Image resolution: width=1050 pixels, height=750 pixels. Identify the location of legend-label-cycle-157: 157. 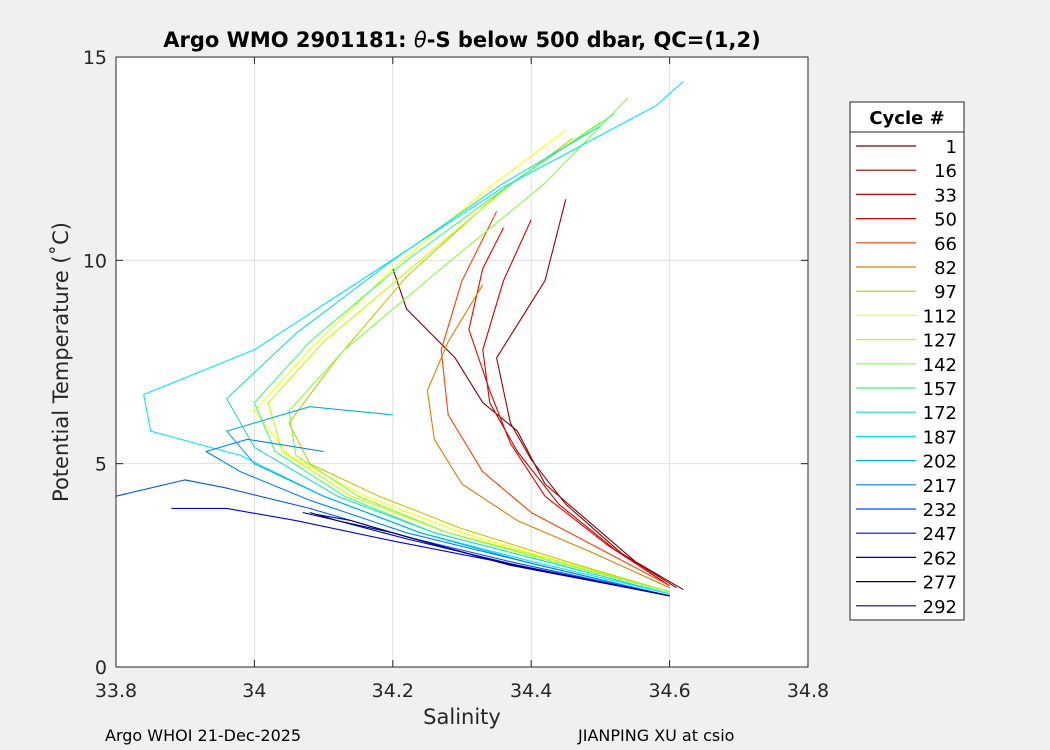
(940, 389).